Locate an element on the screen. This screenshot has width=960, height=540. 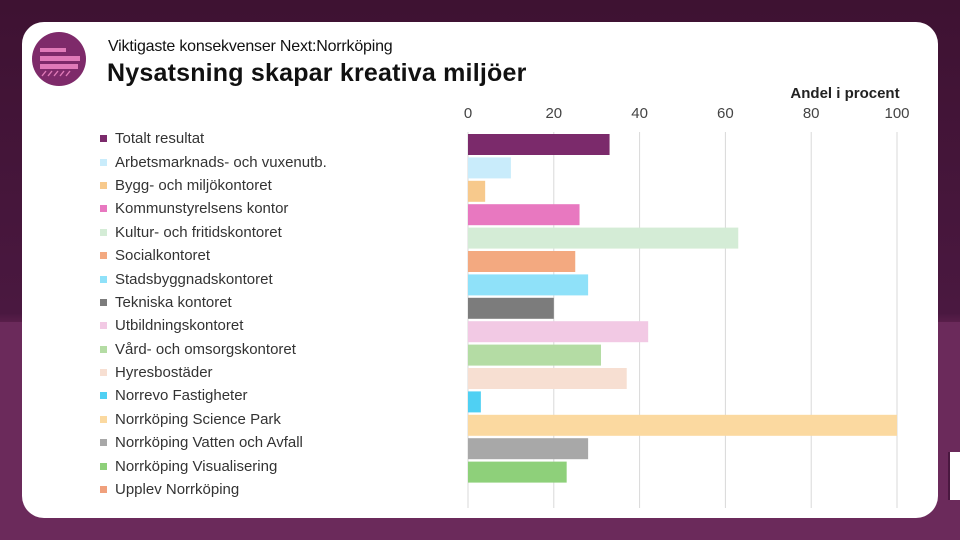
legend-item: Norrevo Fastigheter is located at coordinates (213, 395).